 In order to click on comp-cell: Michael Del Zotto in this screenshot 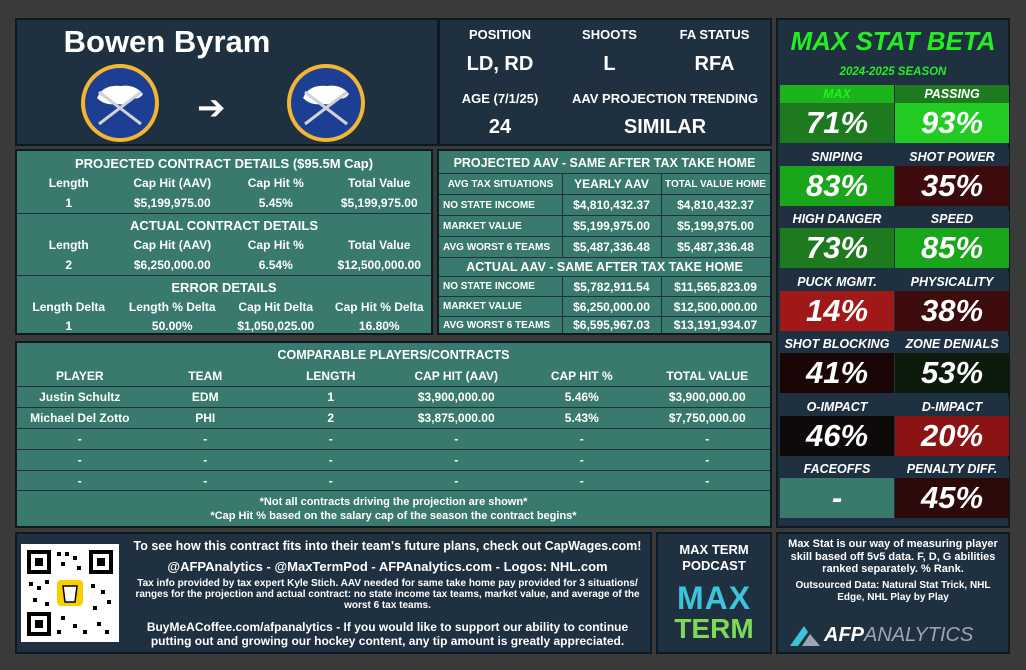, I will do `click(80, 418)`.